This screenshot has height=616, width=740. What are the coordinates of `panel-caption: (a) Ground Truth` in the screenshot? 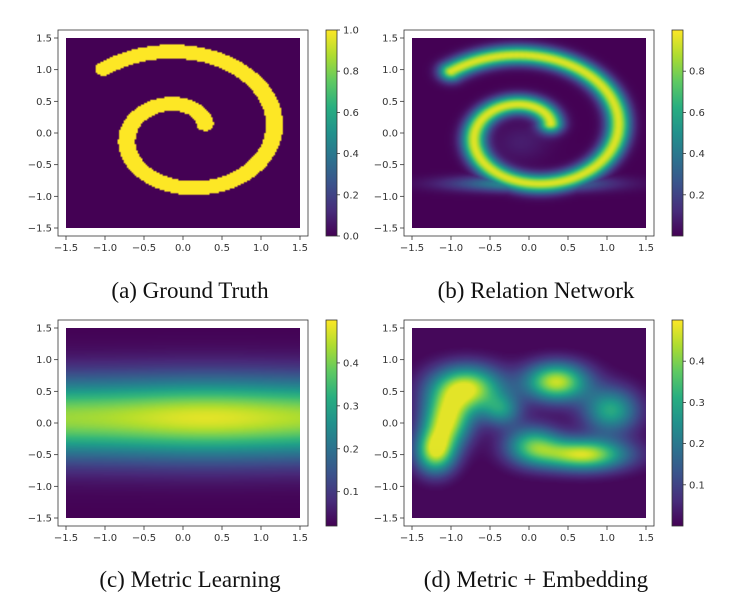 It's located at (190, 290).